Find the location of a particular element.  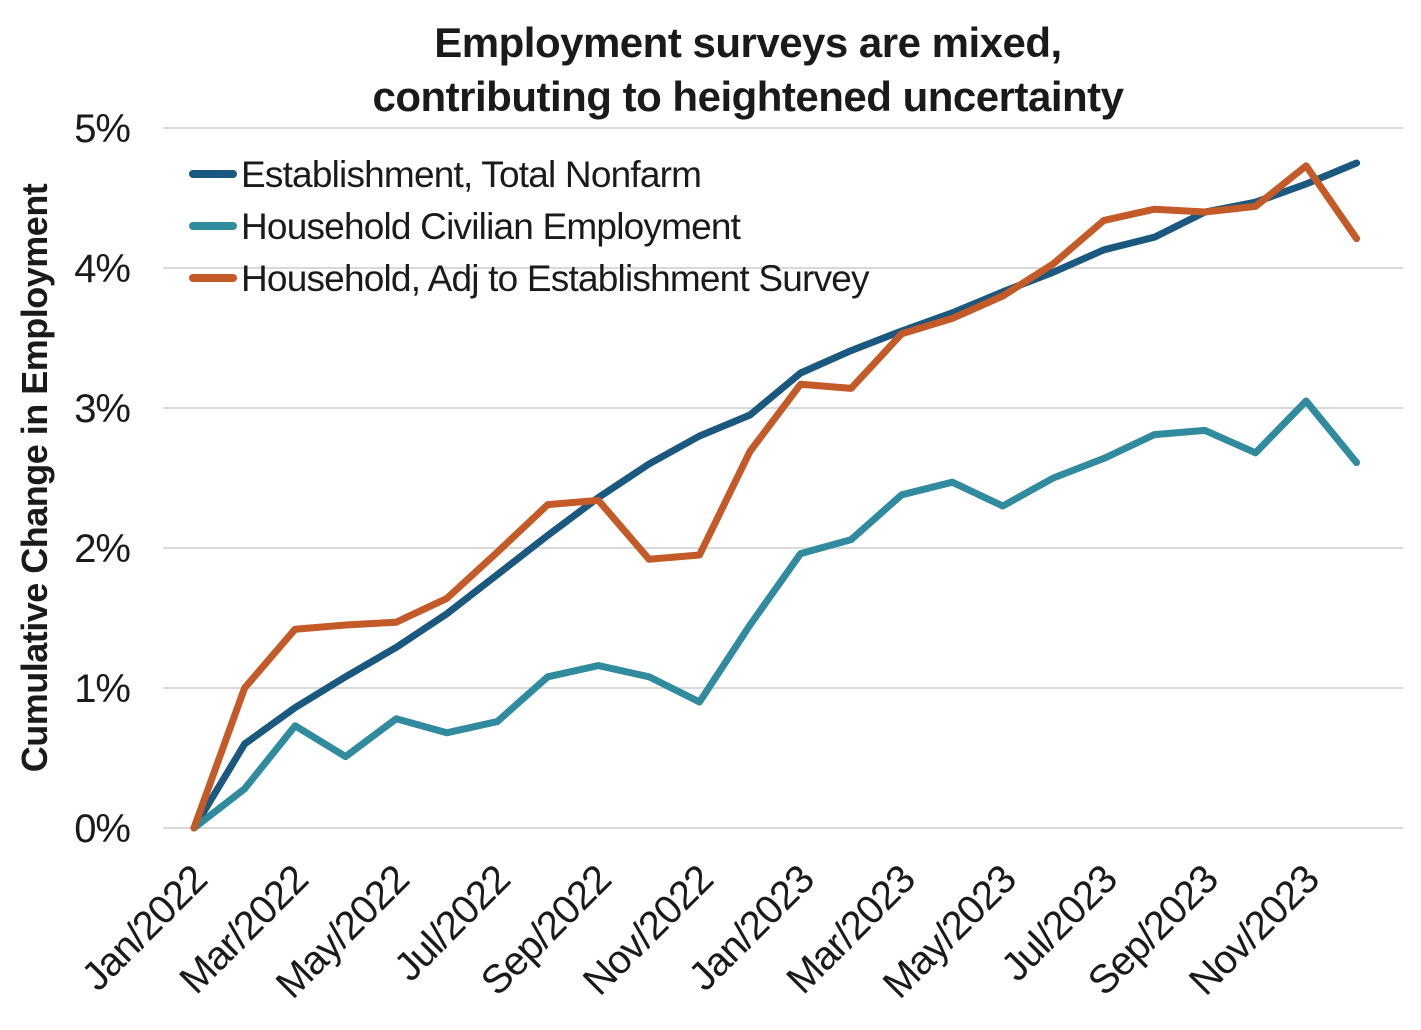

chart-title-line1: Employment surveys are mixed, is located at coordinates (747, 42).